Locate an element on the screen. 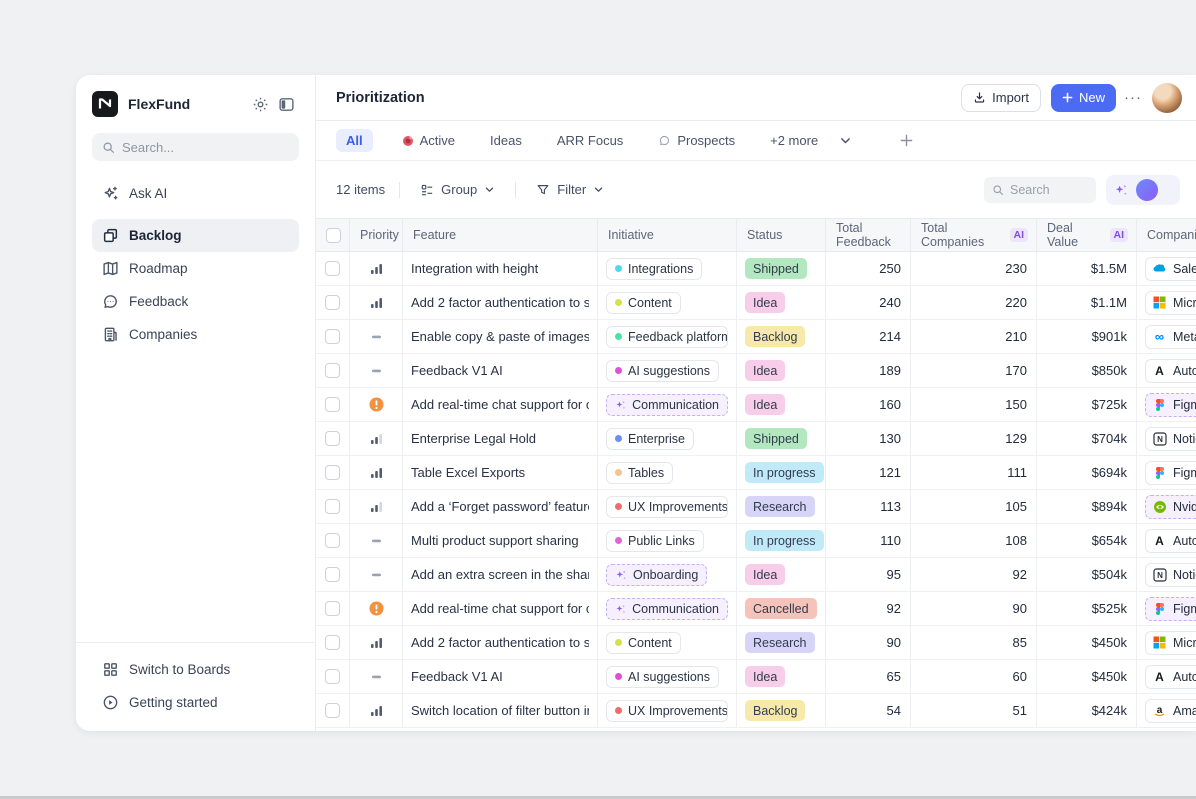  feature-cell: Enterprise Legal Hold is located at coordinates (500, 438).